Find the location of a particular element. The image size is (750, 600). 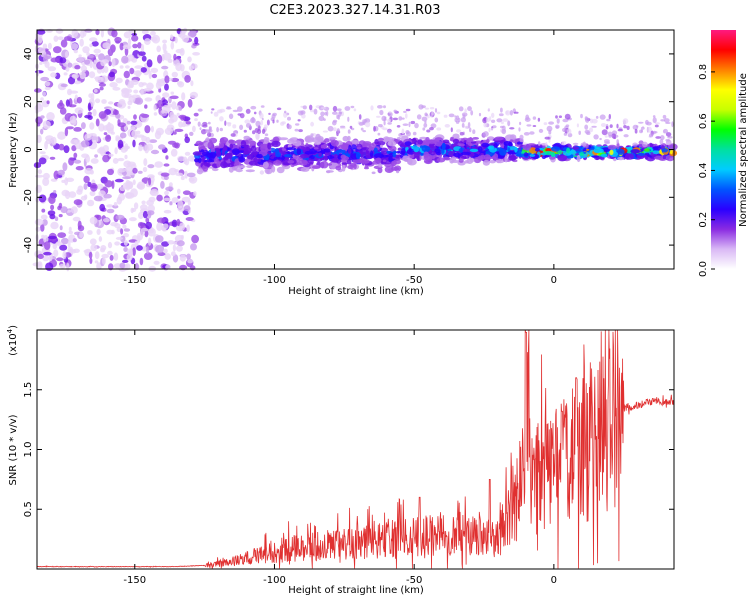

snr-y-scale-close: ) is located at coordinates (13, 327).